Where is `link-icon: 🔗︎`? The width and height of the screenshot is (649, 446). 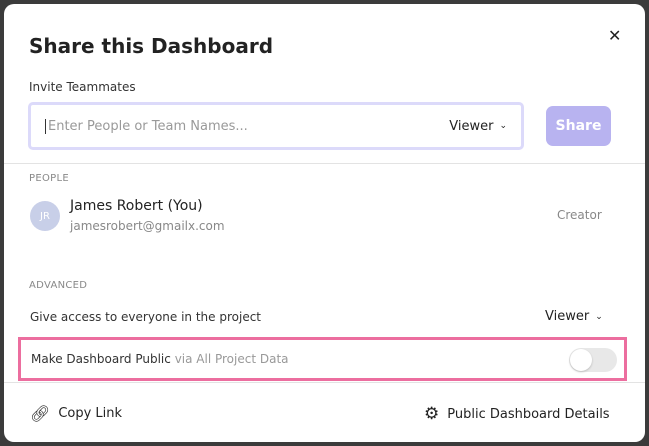
link-icon: 🔗︎ is located at coordinates (40, 413).